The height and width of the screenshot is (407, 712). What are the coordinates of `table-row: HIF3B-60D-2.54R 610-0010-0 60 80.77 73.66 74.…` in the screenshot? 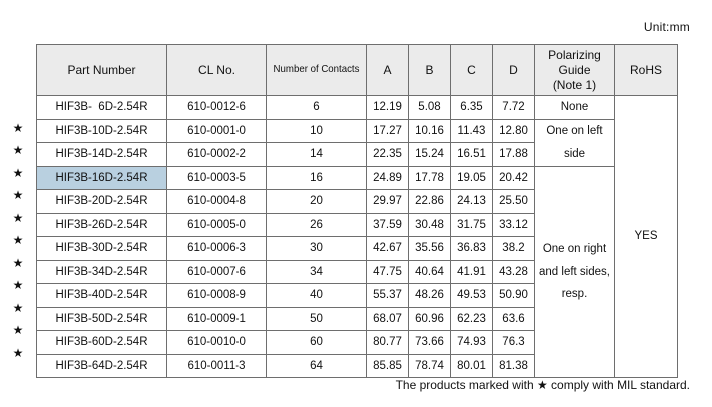 It's located at (357, 342).